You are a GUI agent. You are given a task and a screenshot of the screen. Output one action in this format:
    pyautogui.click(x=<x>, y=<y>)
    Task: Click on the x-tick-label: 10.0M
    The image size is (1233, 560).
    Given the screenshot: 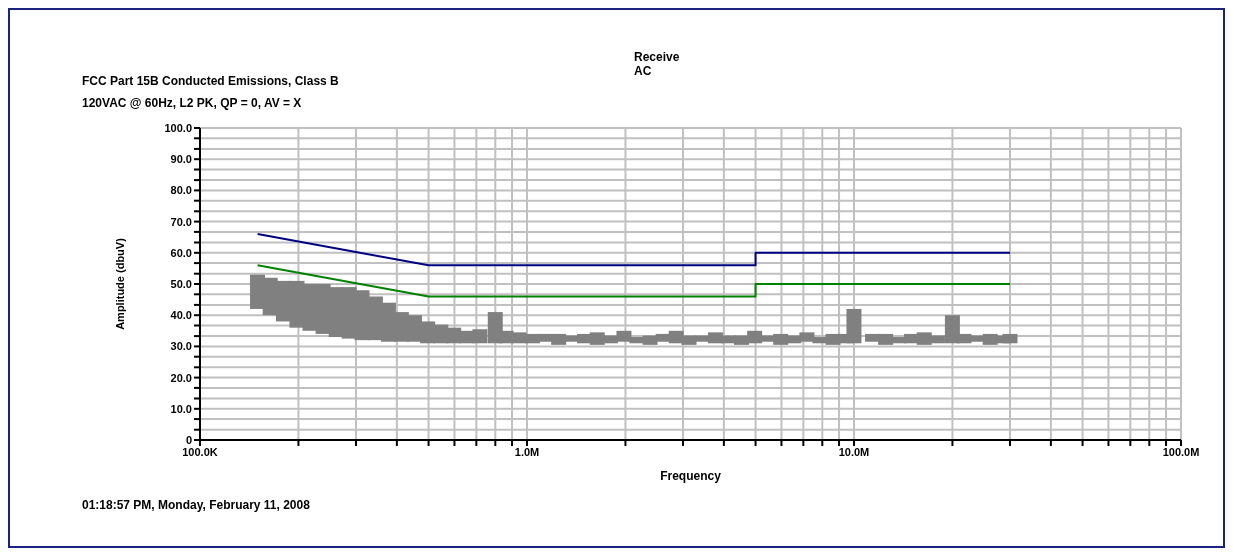 What is the action you would take?
    pyautogui.click(x=854, y=451)
    